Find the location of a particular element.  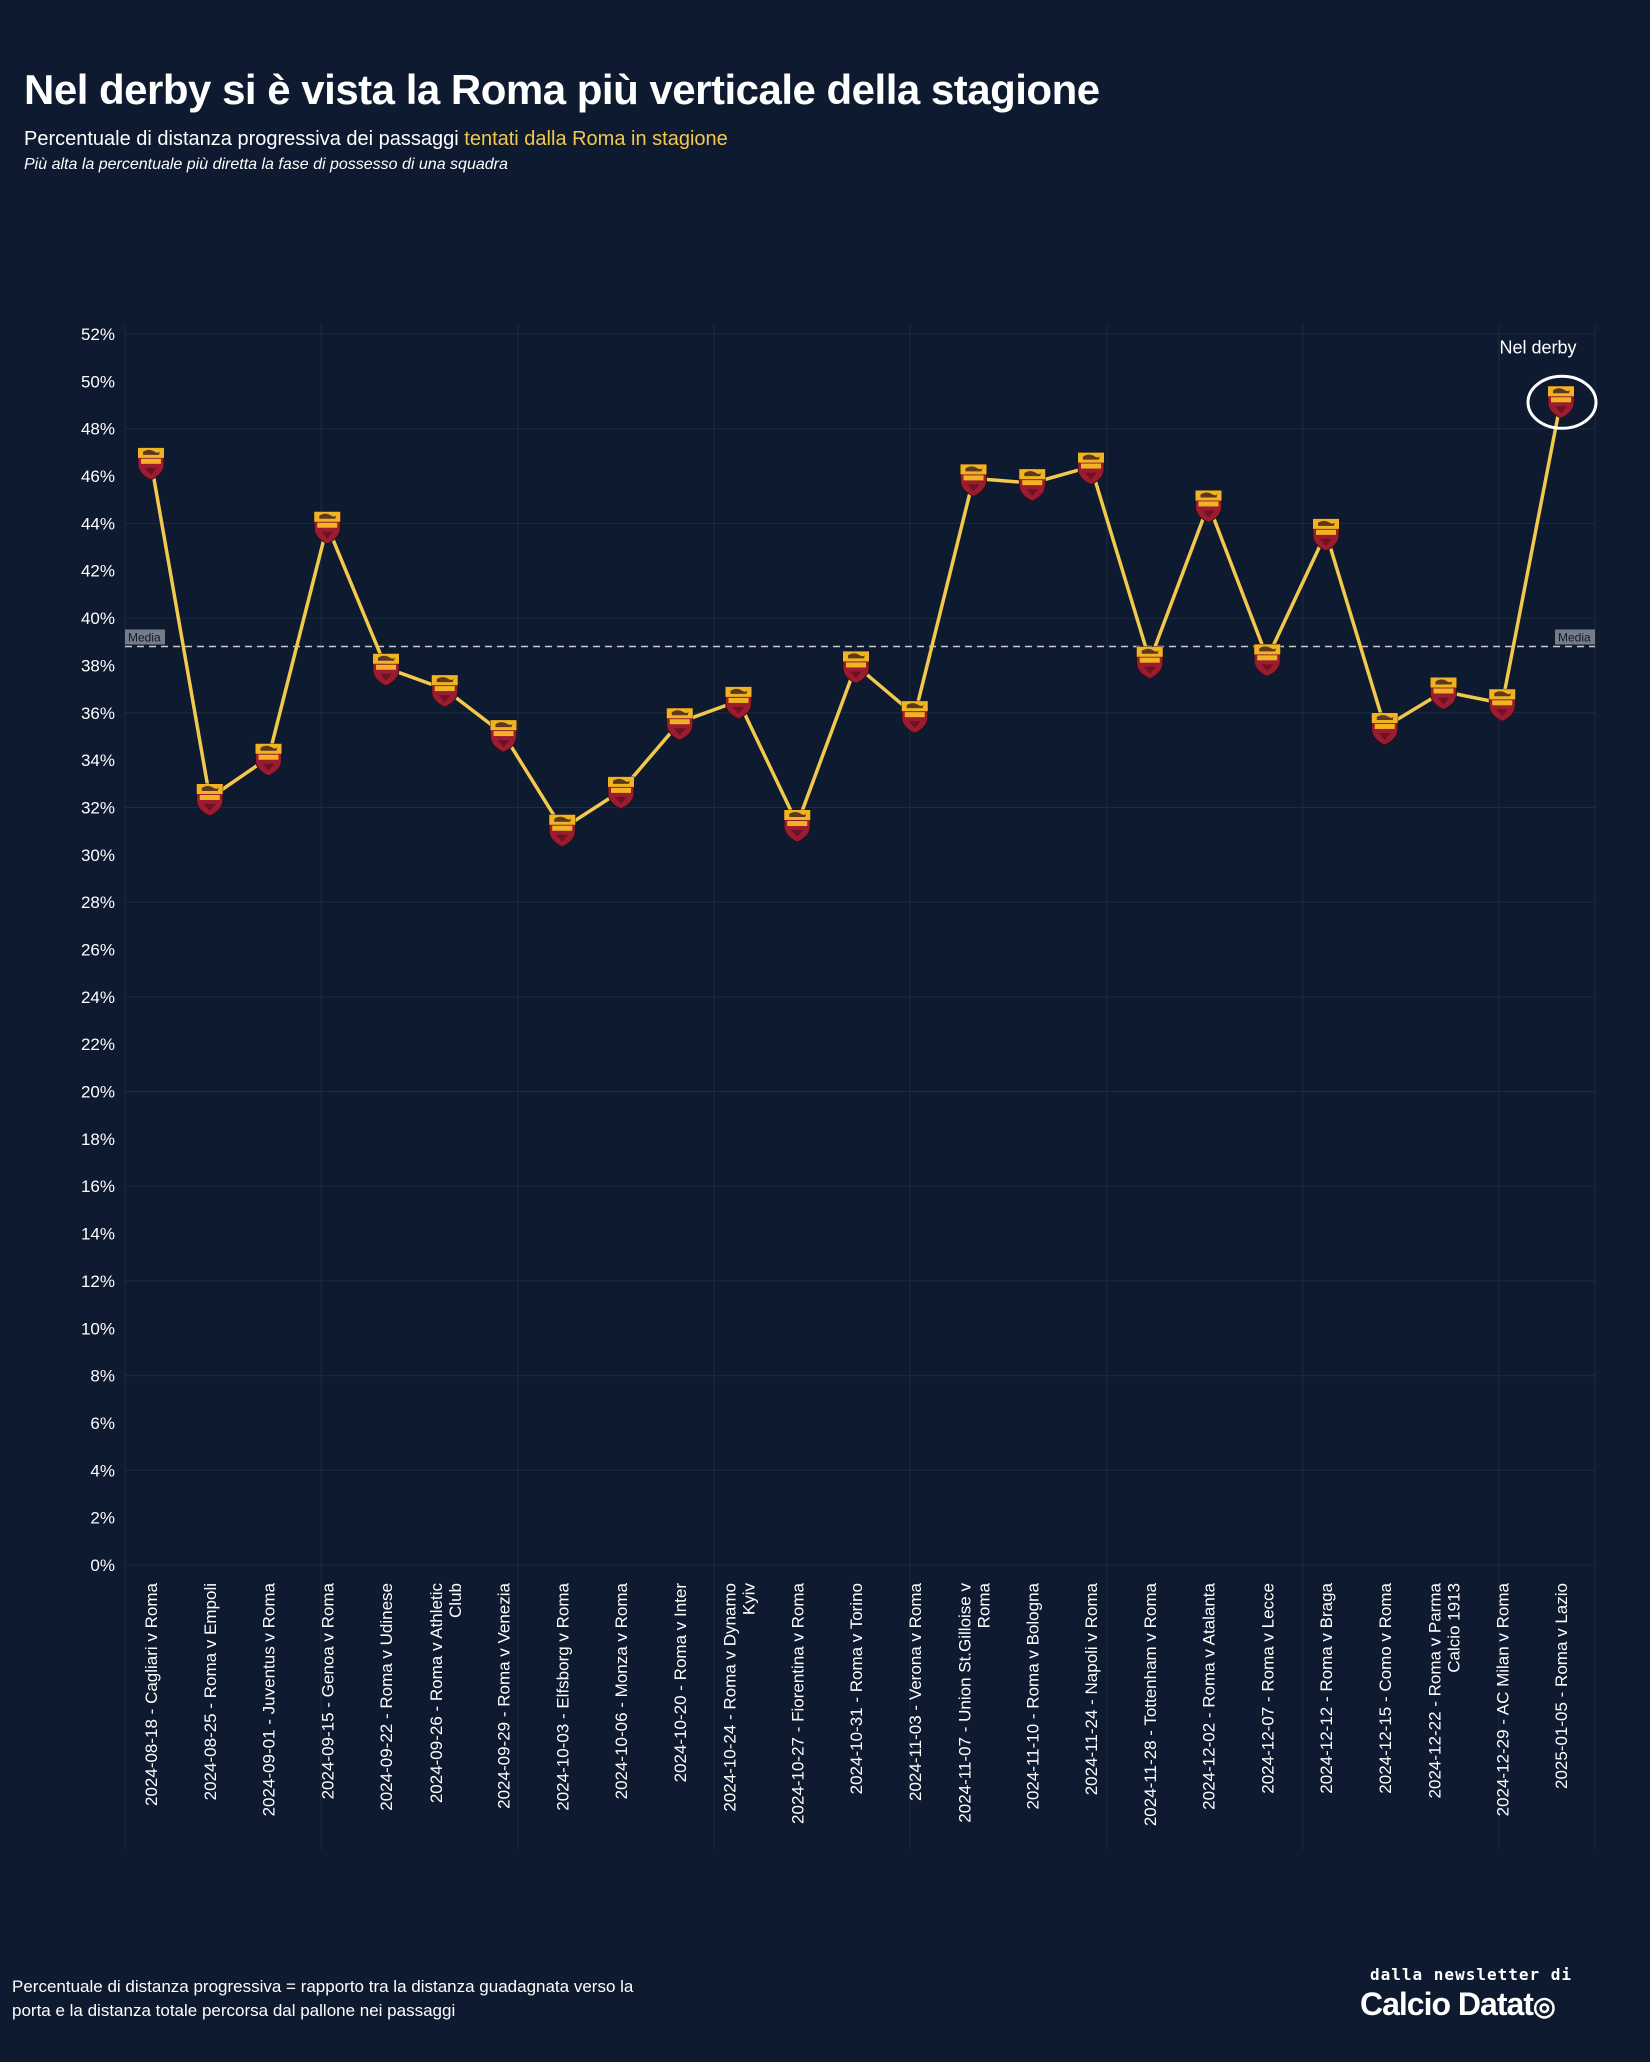

y-tick-label: 46% is located at coordinates (98, 476).